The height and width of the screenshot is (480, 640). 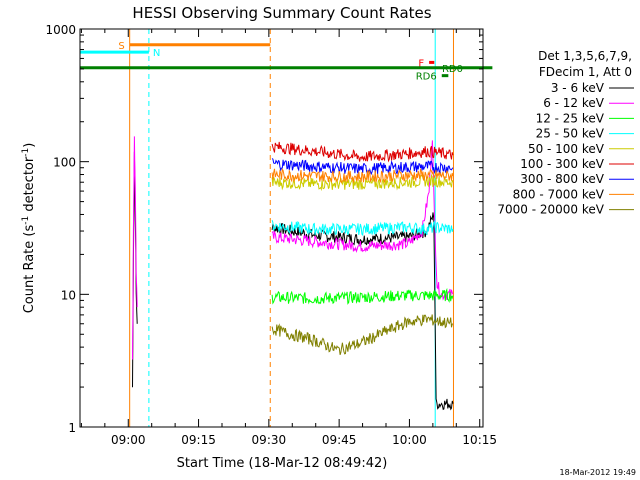 I want to click on x-tick-label-3: 09:45, so click(x=339, y=440).